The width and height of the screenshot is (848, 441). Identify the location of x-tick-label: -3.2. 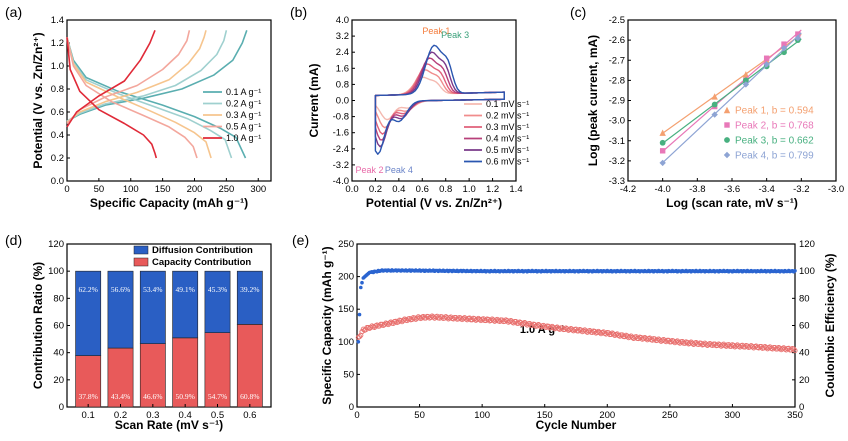
(801, 189).